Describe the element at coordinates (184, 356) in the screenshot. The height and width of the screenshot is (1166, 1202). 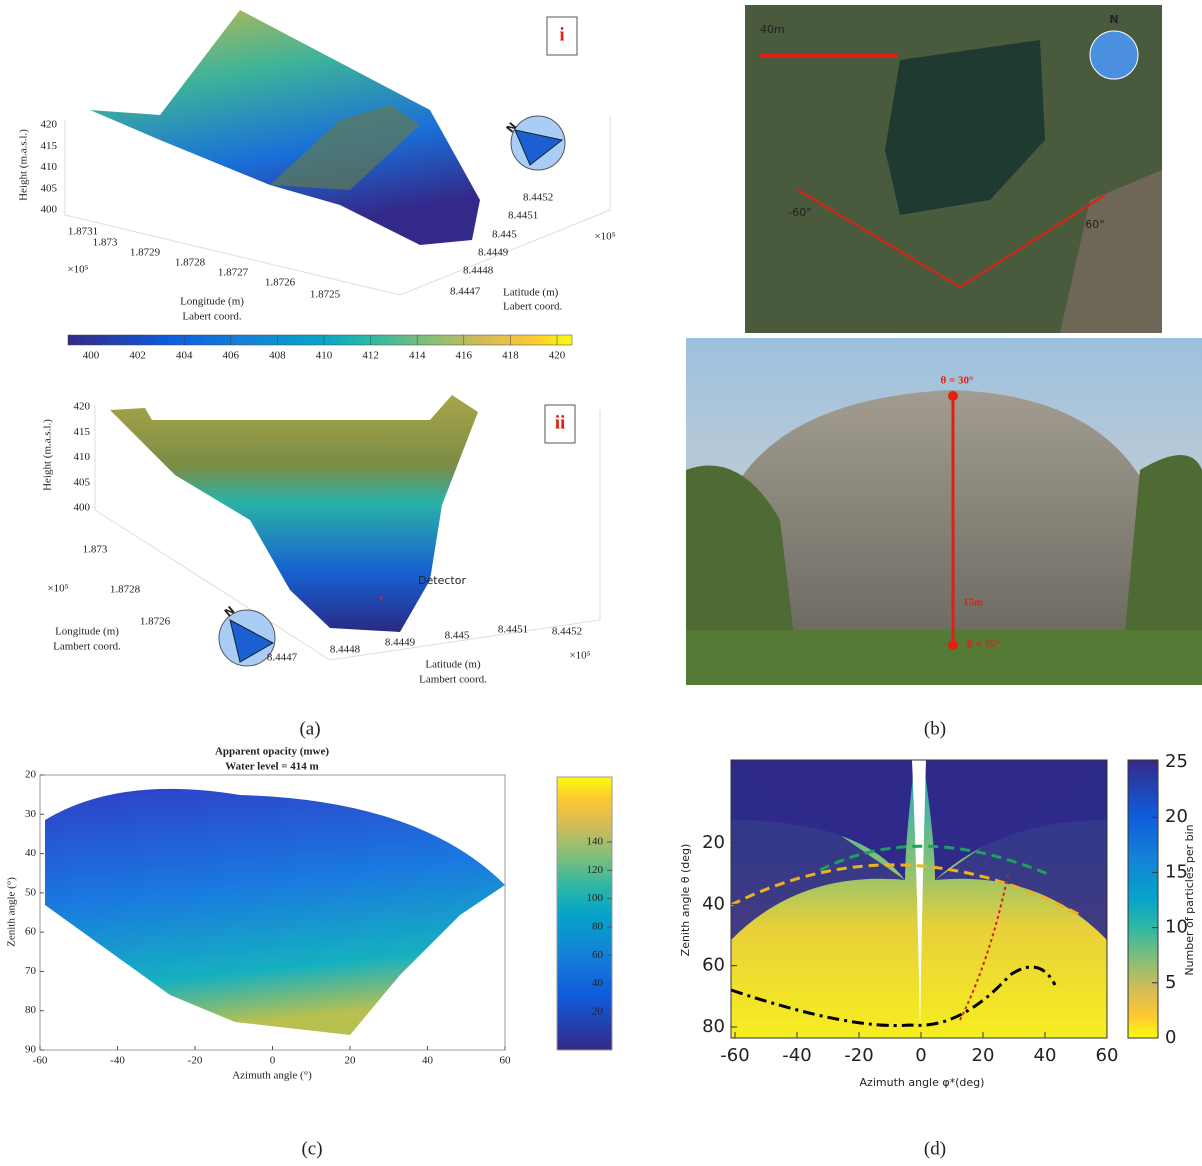
I see `tick-label: 404` at that location.